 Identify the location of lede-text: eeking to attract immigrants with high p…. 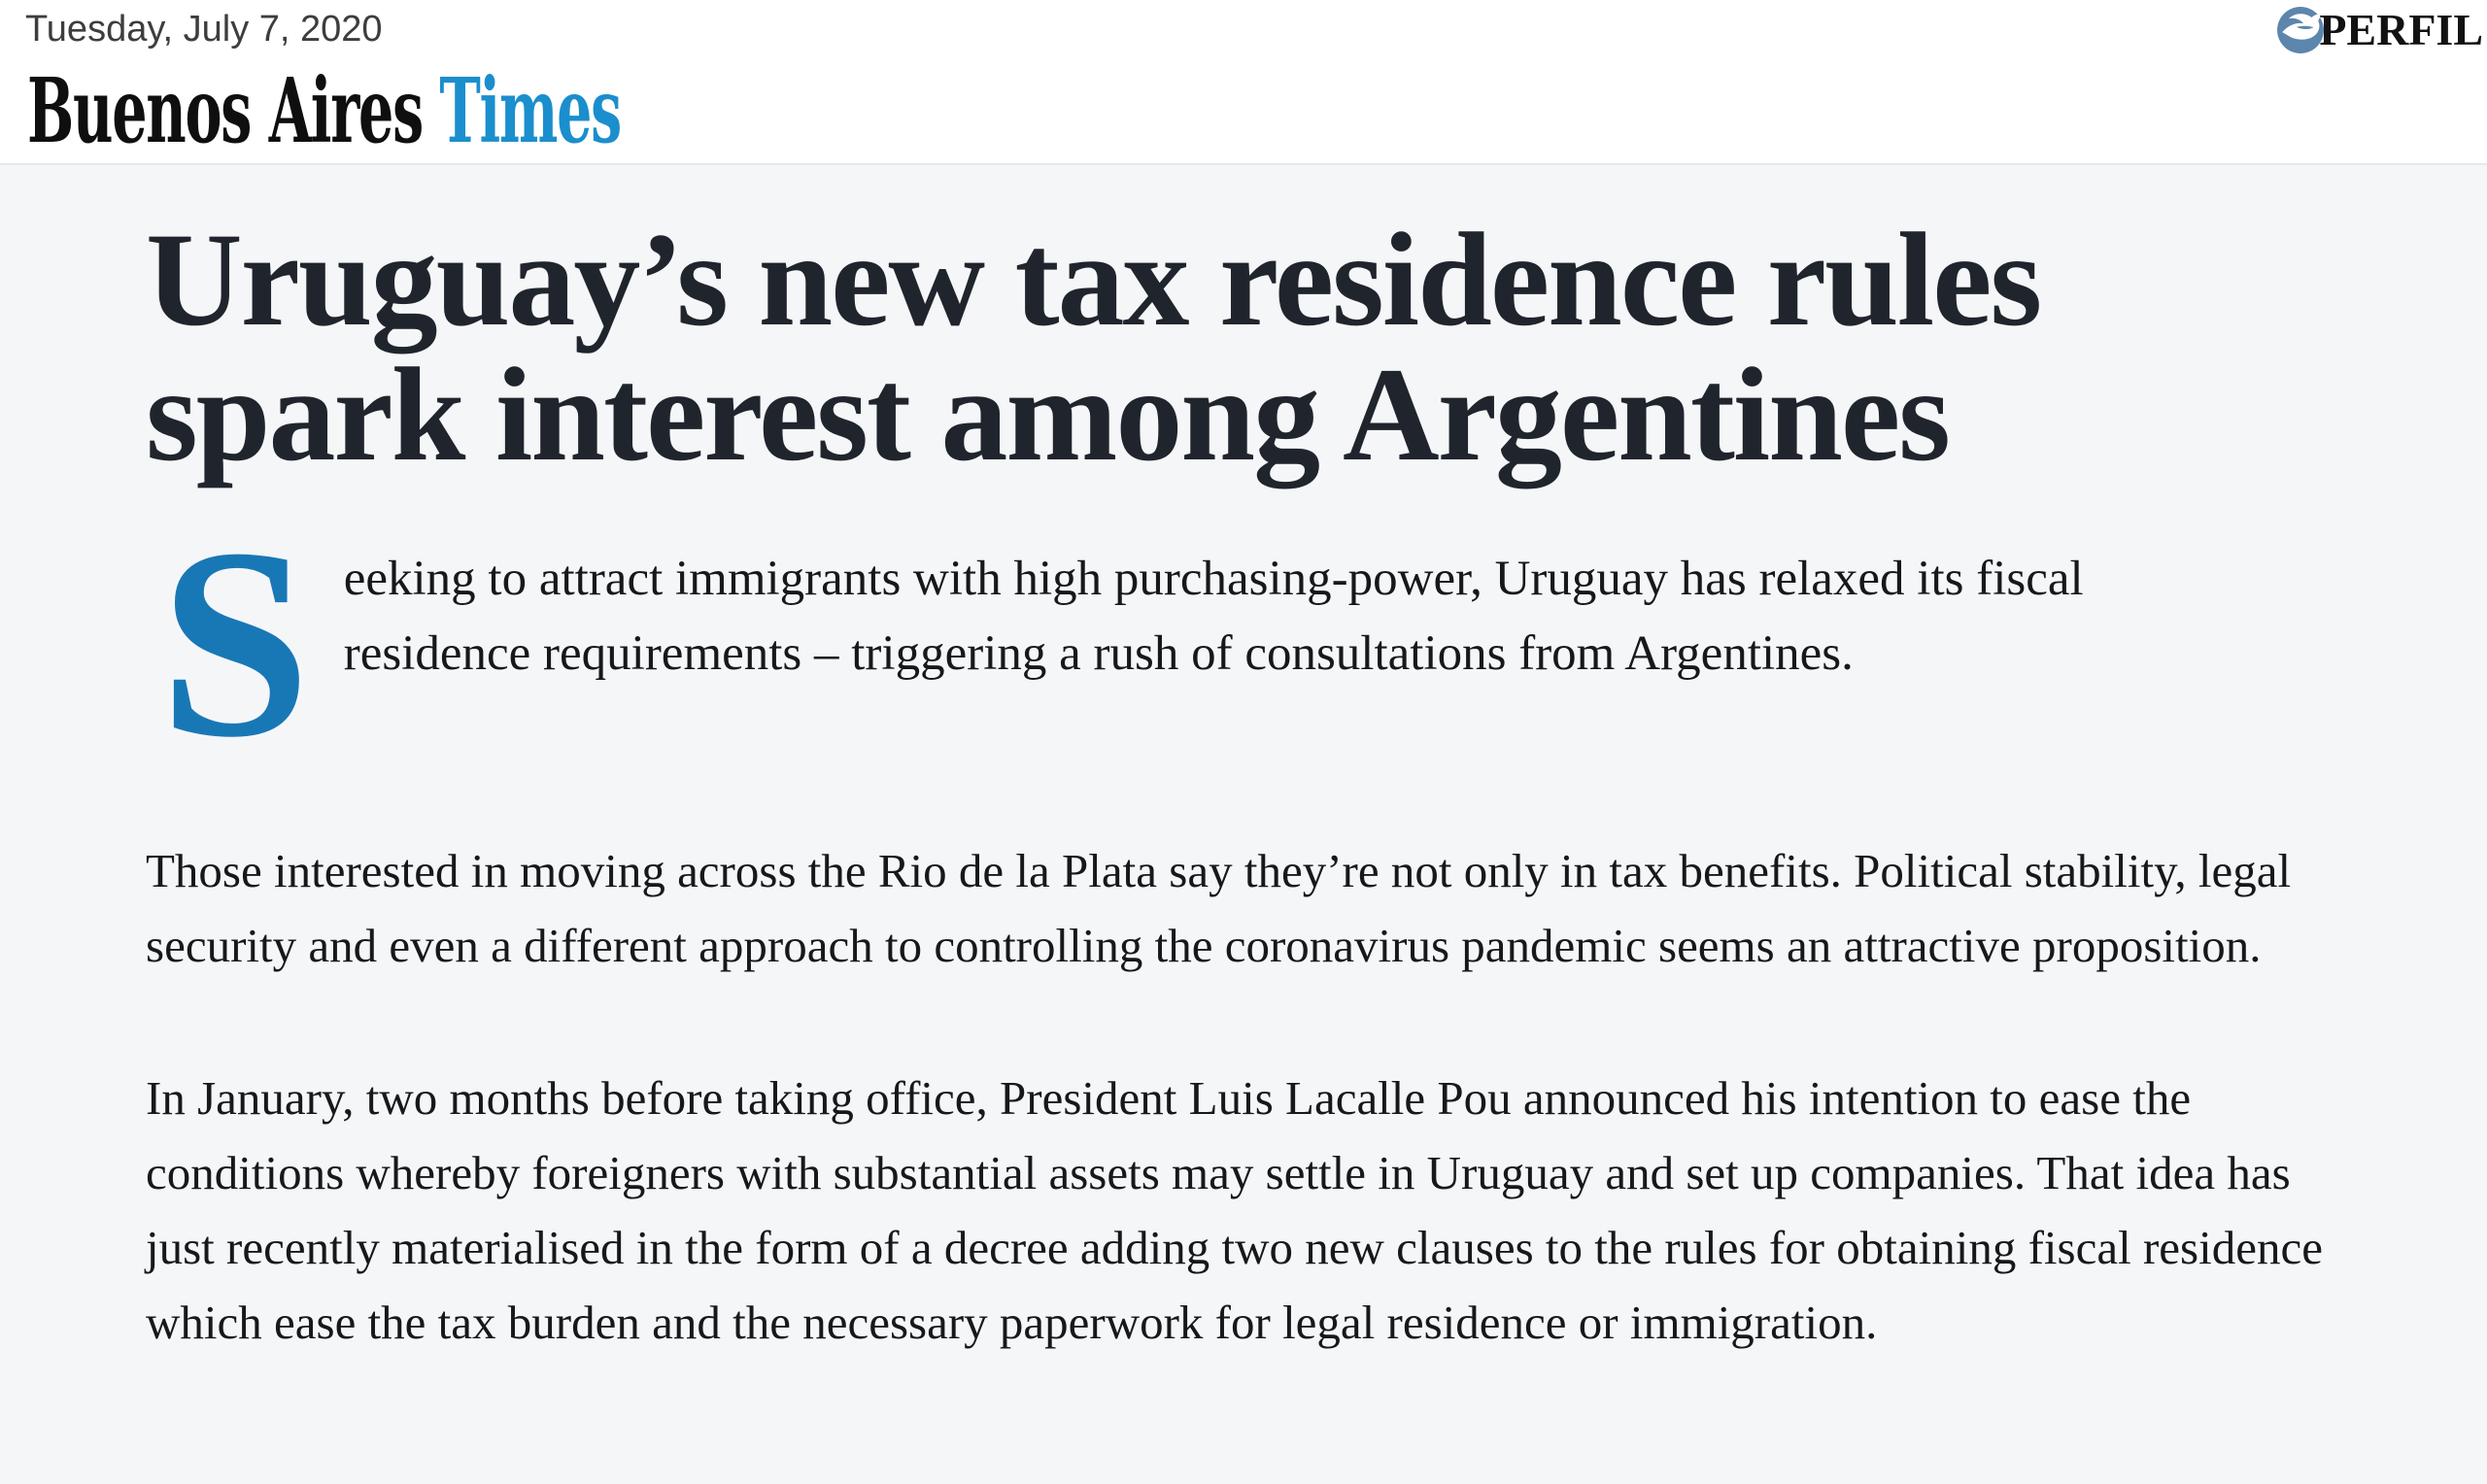
(1213, 616).